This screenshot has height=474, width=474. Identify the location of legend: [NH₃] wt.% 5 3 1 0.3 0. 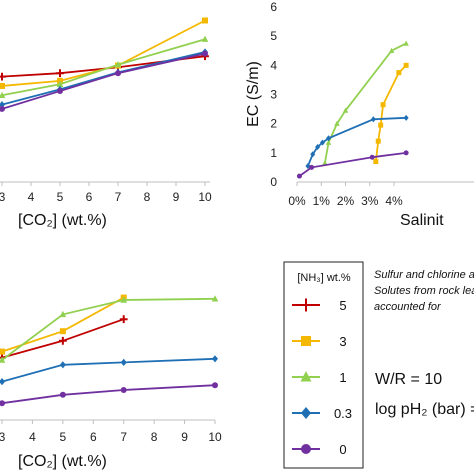
(323, 365).